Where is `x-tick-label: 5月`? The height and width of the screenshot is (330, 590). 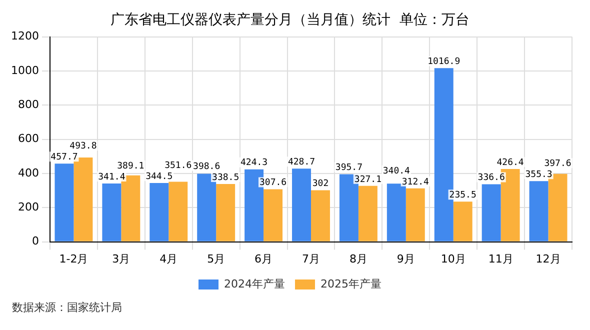 x-tick-label: 5月 is located at coordinates (216, 259).